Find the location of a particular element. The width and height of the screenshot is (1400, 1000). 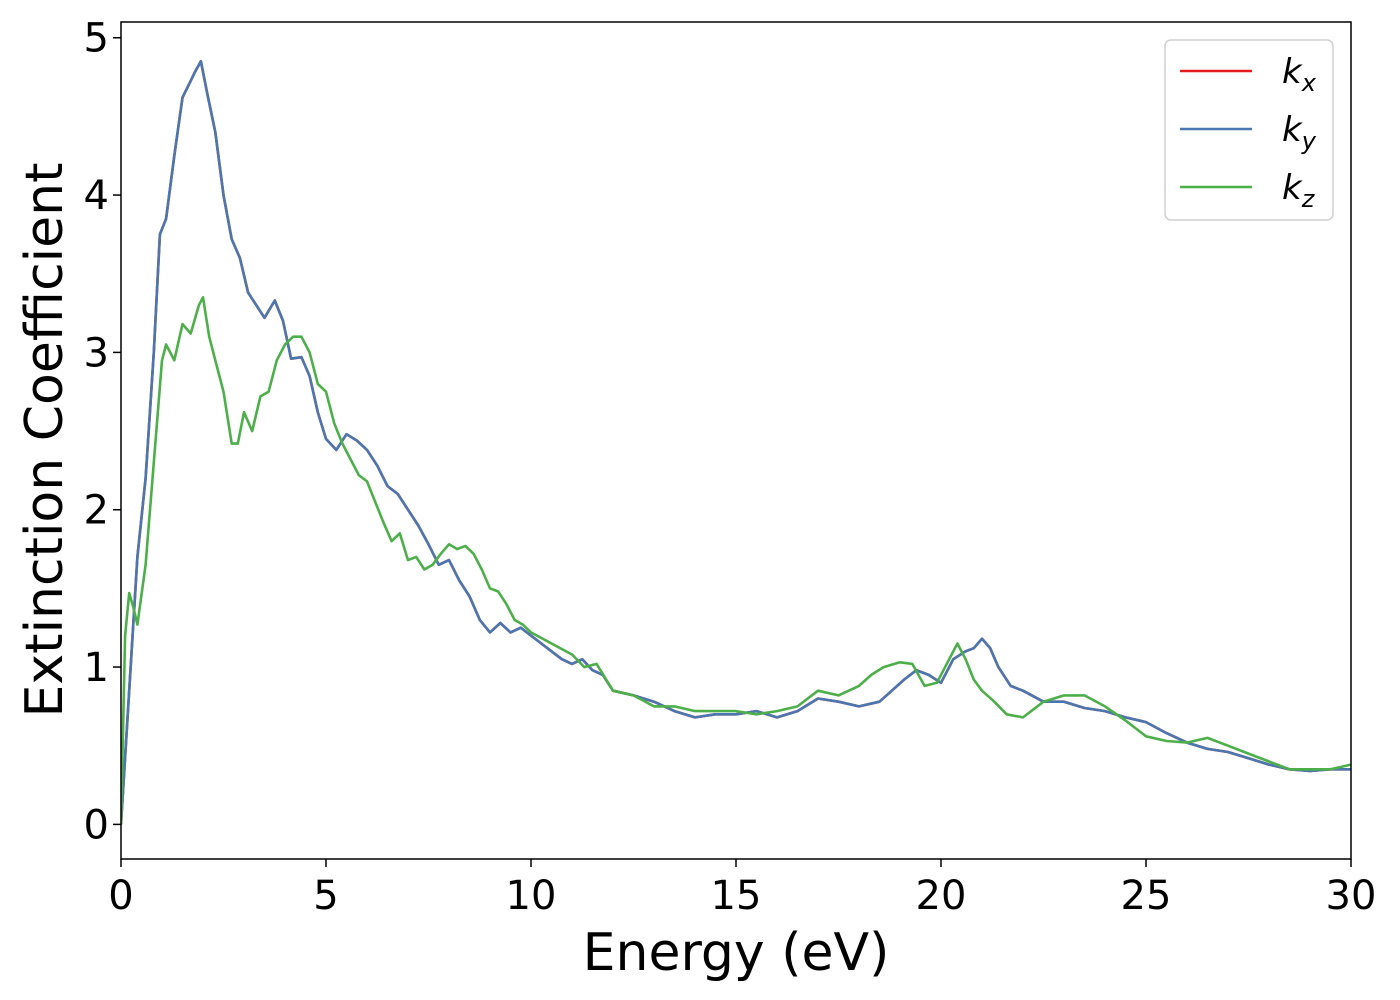

legend-label-subscript: z is located at coordinates (1308, 199).